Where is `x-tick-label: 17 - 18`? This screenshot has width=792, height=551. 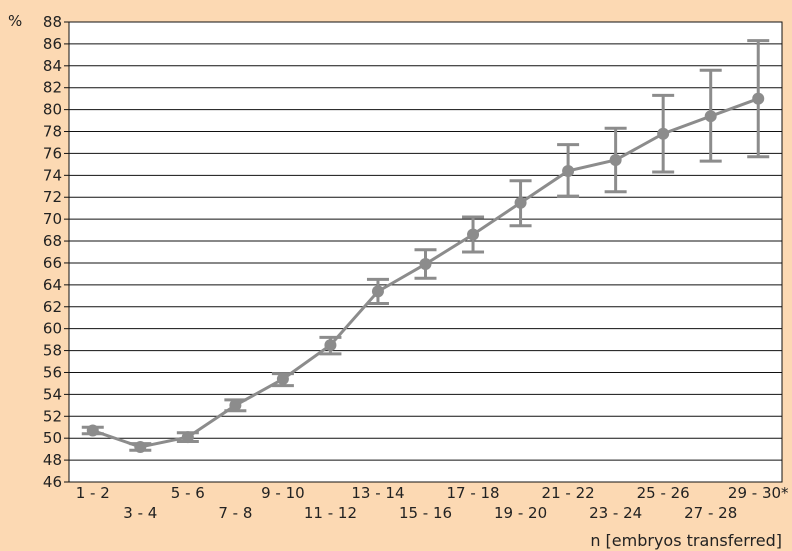 x-tick-label: 17 - 18 is located at coordinates (472, 493).